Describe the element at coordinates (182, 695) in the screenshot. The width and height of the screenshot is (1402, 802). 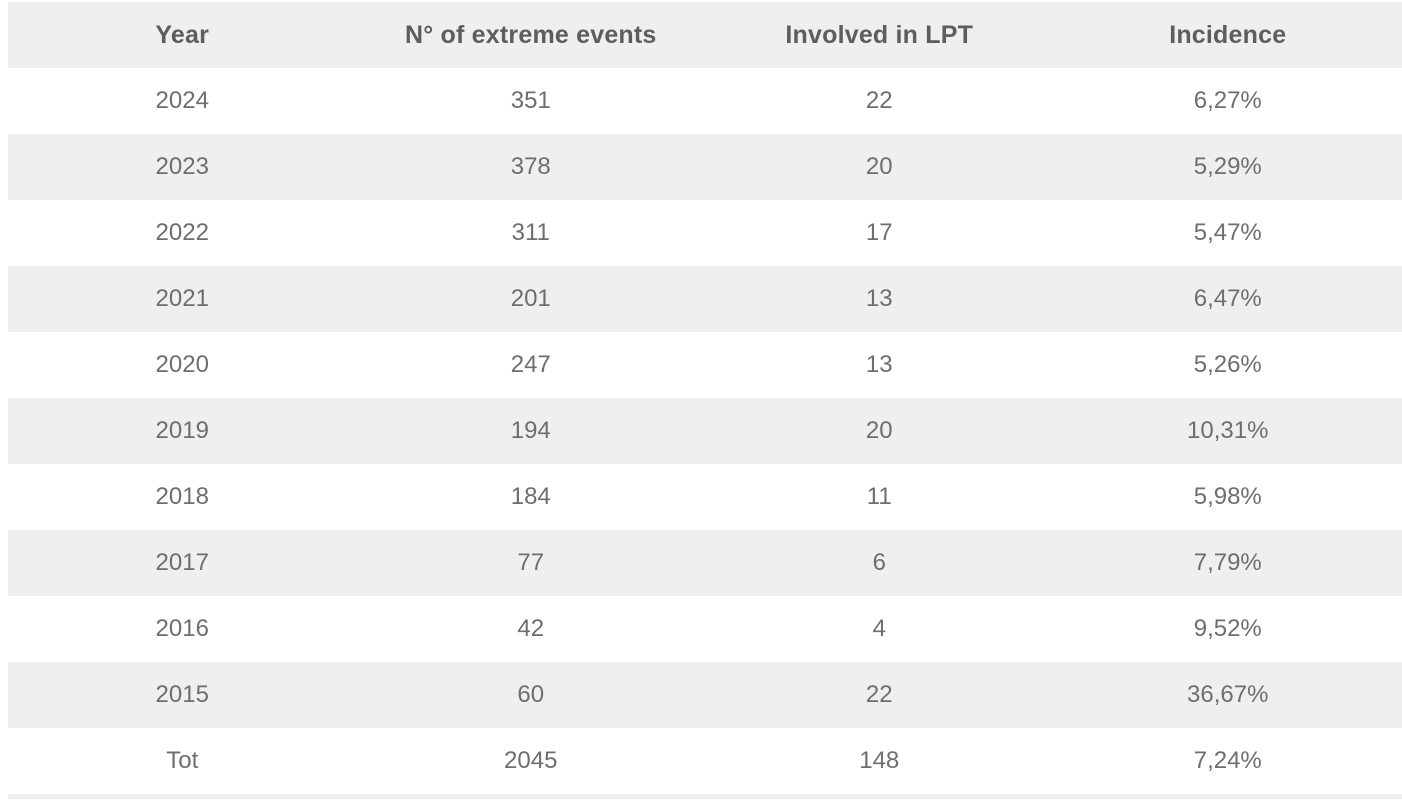
I see `cell-year: 2015` at that location.